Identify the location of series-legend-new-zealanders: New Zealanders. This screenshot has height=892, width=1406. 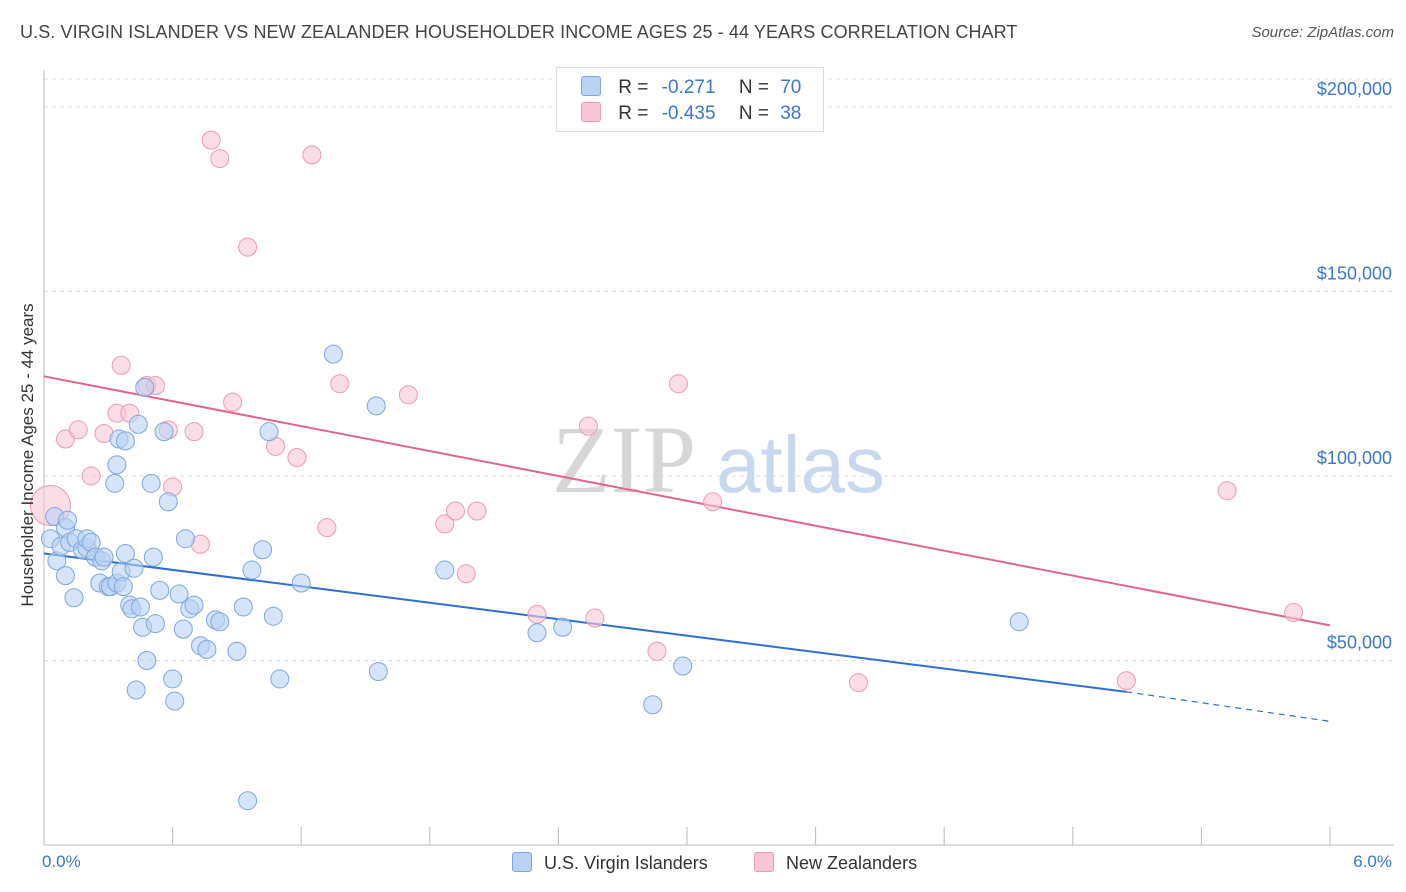
(835, 863).